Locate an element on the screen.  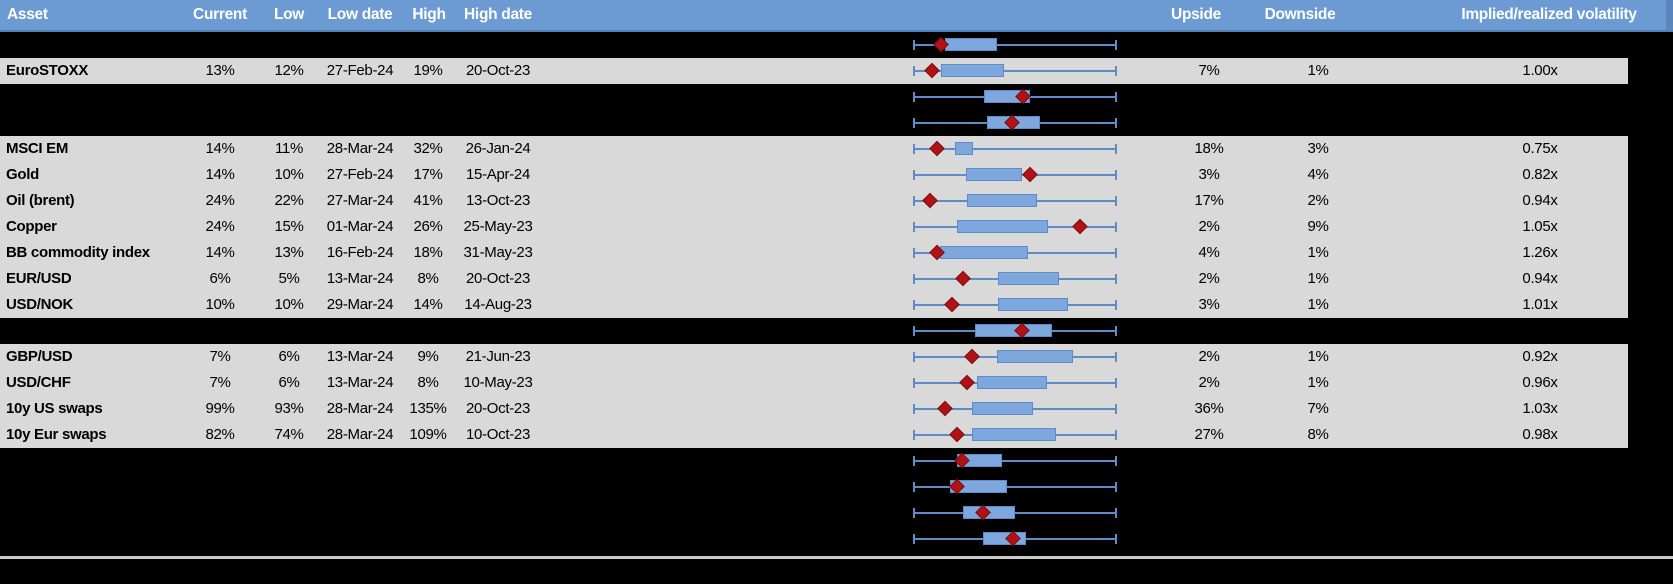
high-date-cell: 31-May-23 is located at coordinates (498, 252).